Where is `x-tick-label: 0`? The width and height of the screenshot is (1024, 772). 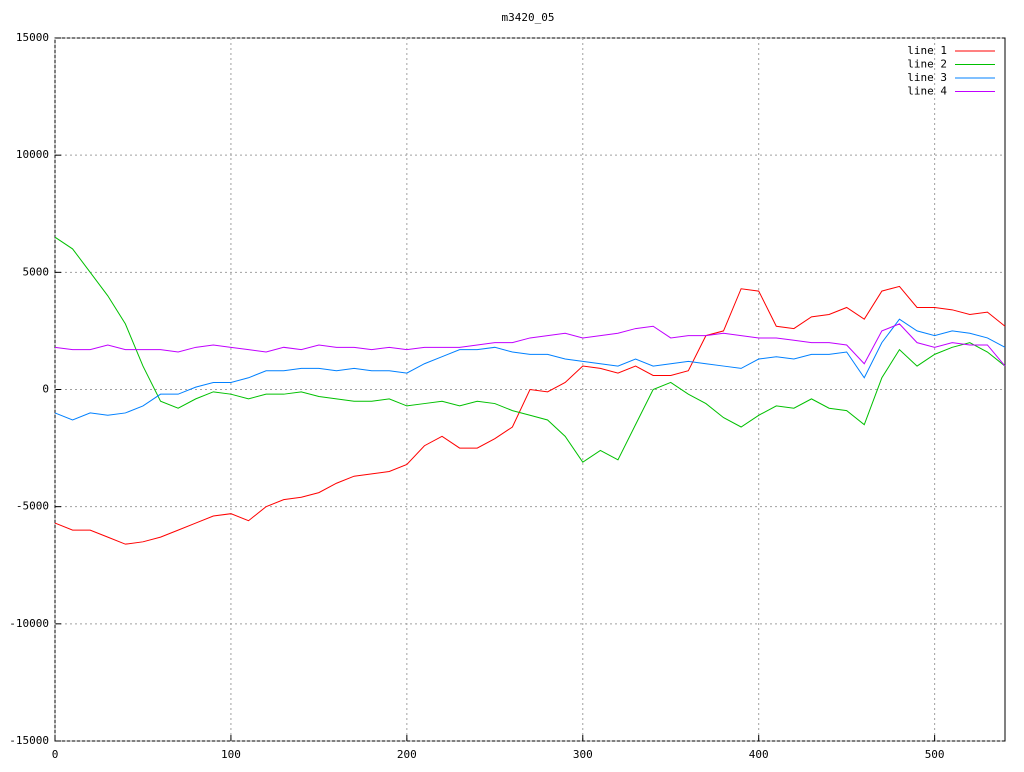
x-tick-label: 0 is located at coordinates (55, 754).